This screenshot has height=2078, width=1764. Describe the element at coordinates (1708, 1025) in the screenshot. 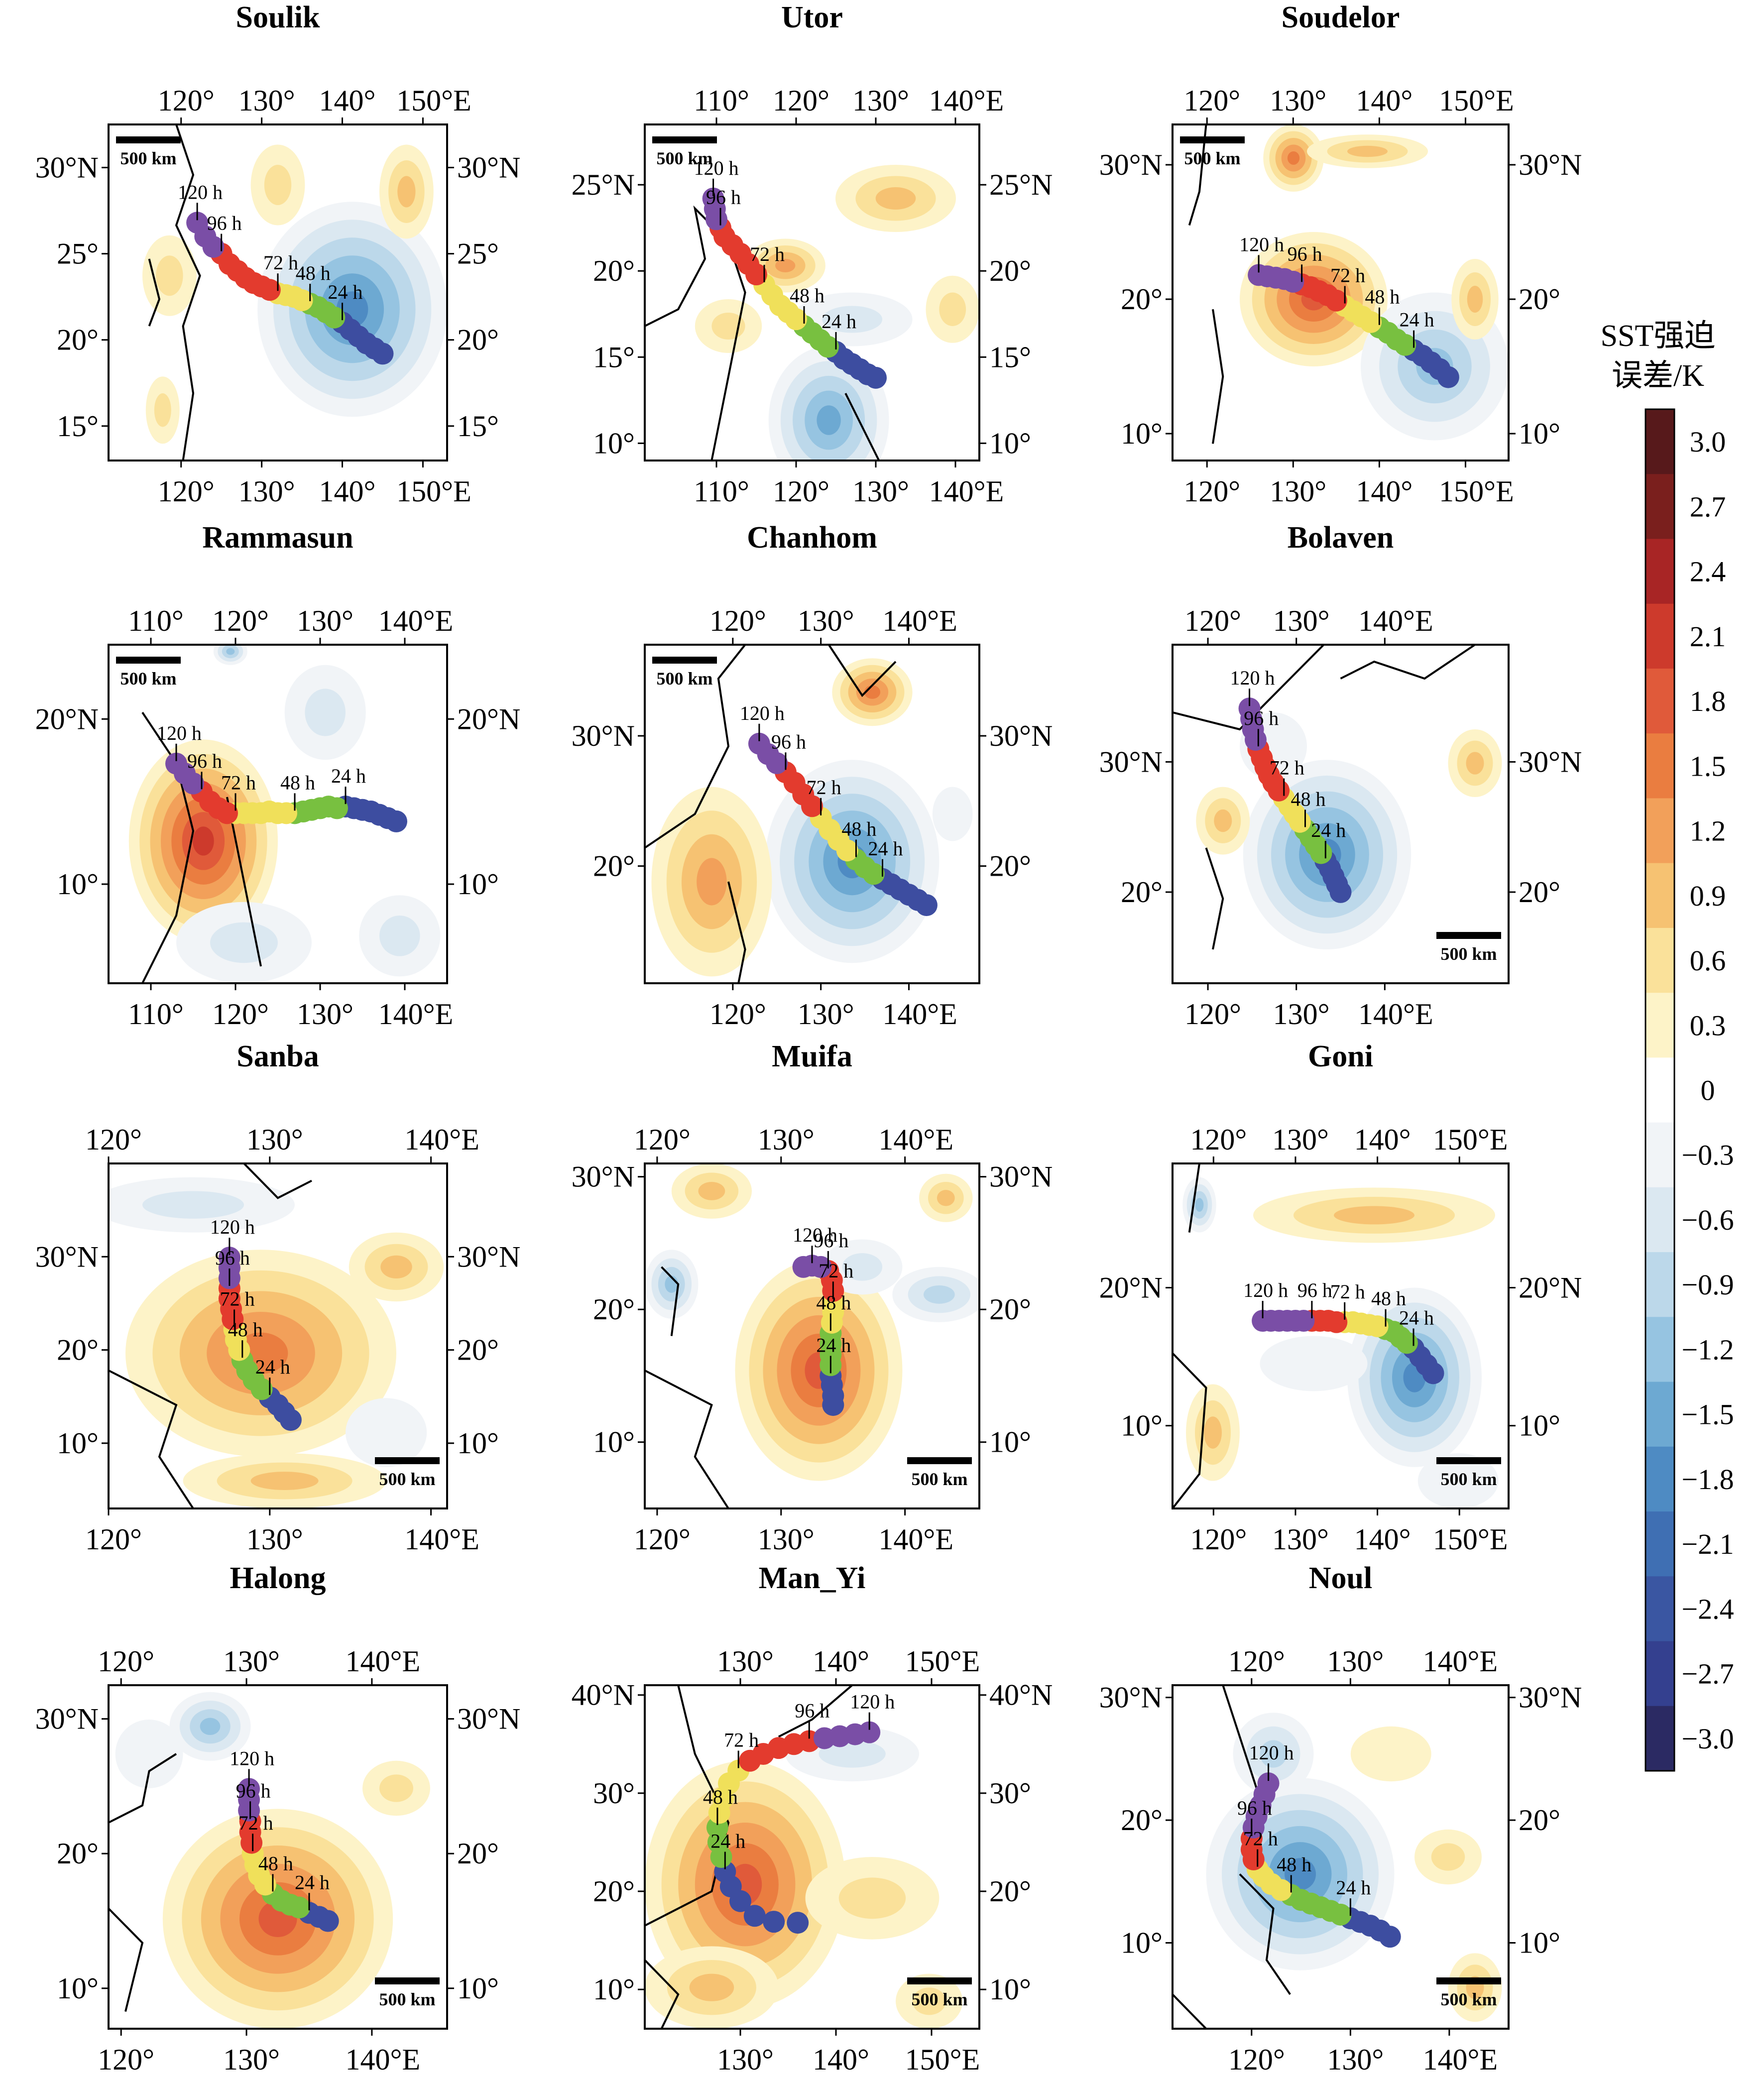

I see `colorbar-label: 0.3` at that location.